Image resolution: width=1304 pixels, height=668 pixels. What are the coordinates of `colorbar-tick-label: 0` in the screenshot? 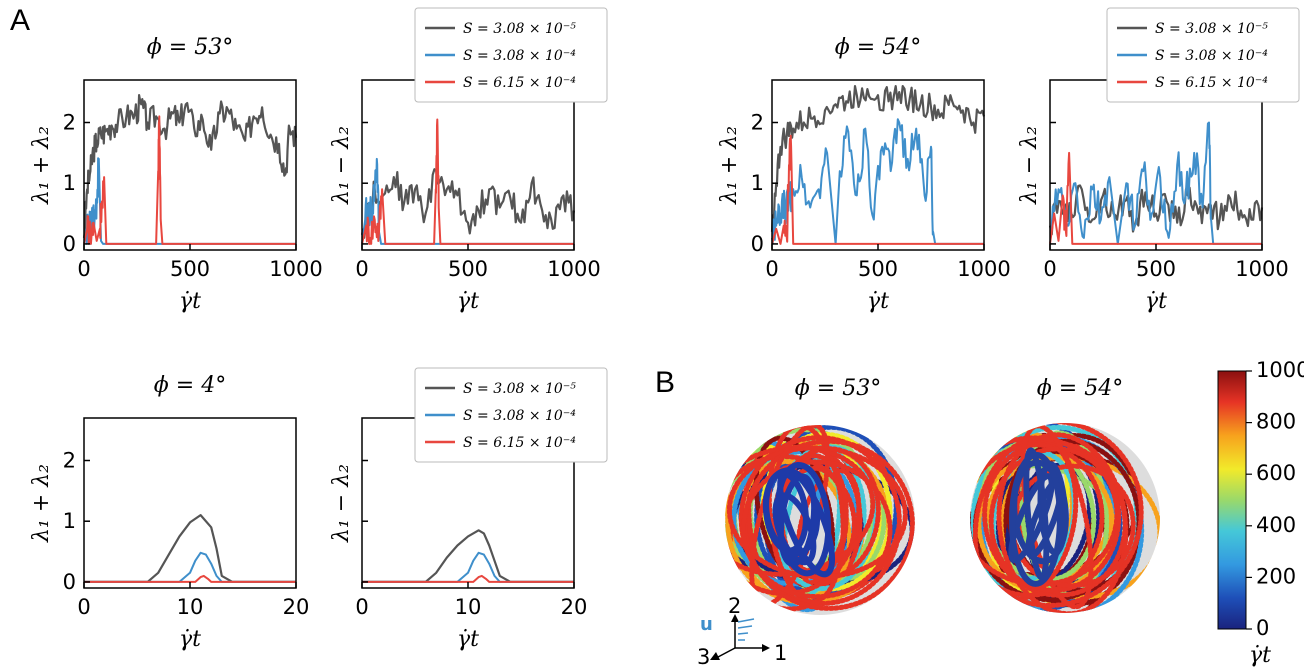 It's located at (1262, 628).